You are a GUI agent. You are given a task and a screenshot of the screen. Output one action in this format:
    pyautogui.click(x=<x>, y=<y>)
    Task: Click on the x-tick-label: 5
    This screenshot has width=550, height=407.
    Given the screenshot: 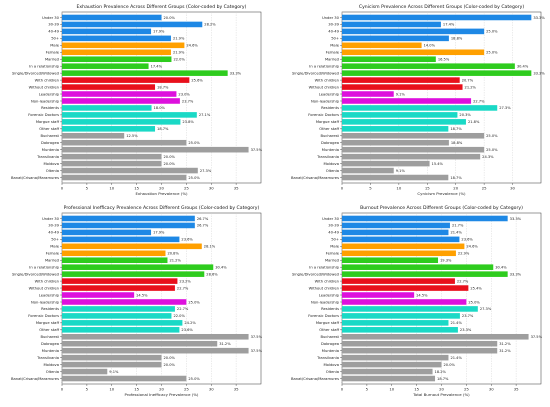 What is the action you would take?
    pyautogui.click(x=367, y=389)
    